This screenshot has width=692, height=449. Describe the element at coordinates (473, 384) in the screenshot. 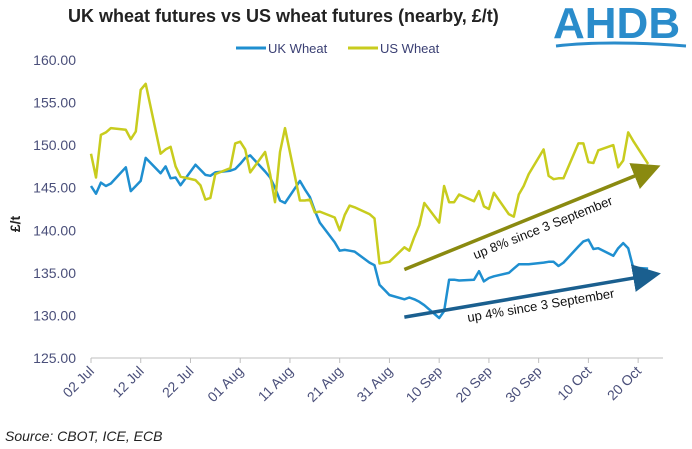

I see `x-tick-label: 20 Sep` at that location.